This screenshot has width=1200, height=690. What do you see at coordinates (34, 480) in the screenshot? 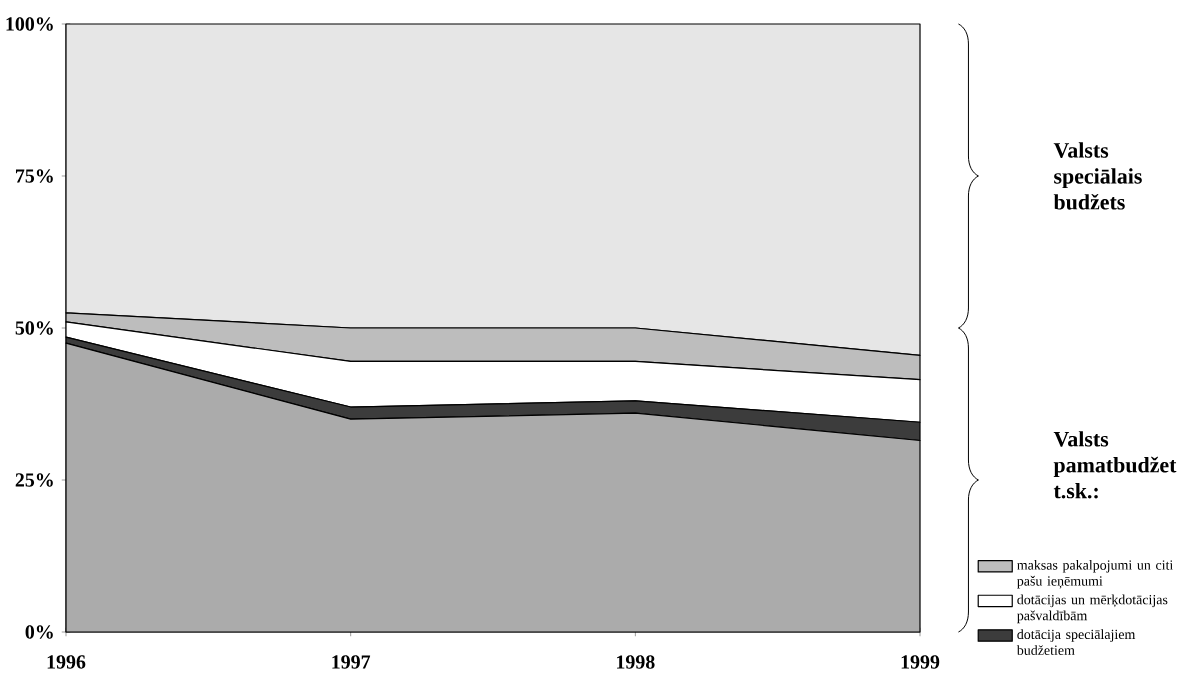
I see `y-tick-label: 25%` at bounding box center [34, 480].